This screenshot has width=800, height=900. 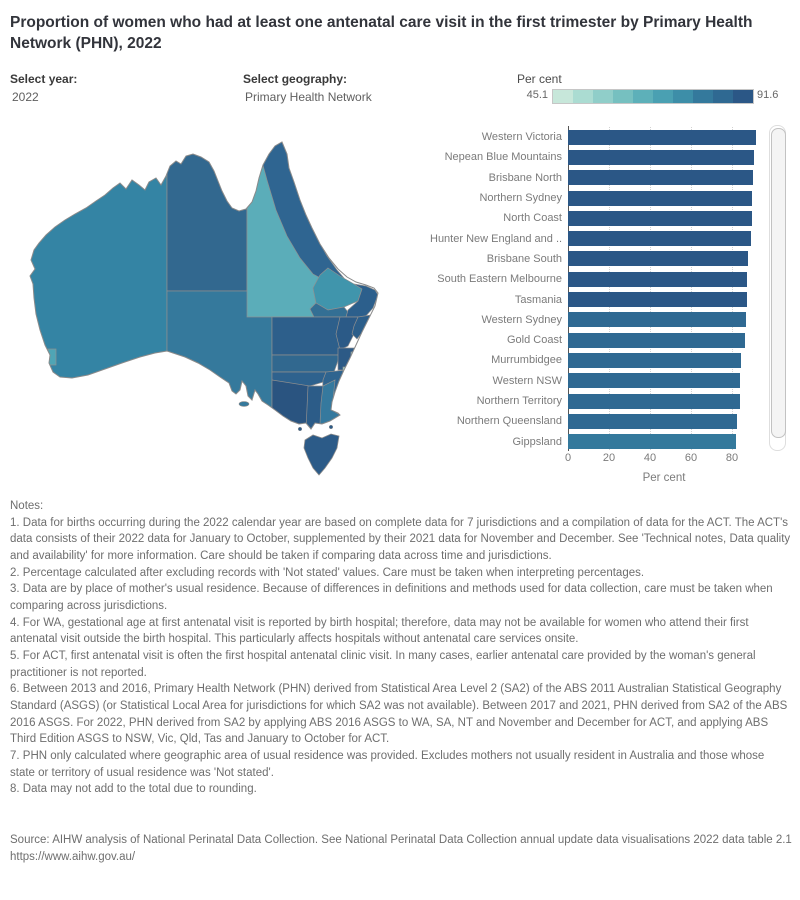 I want to click on x-axis-title: Per cent, so click(x=664, y=478).